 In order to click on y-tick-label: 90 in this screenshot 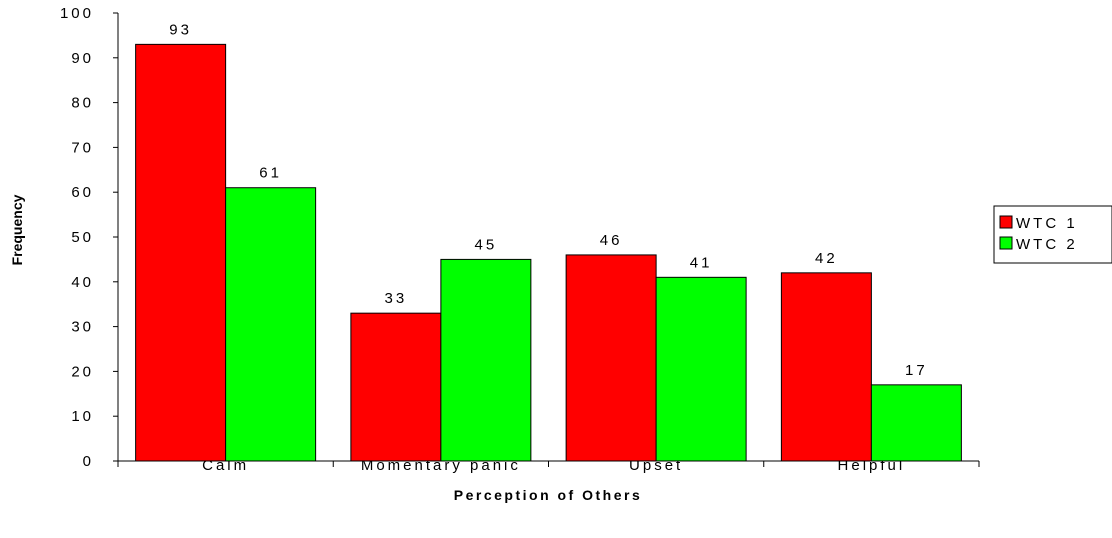, I will do `click(82, 58)`.